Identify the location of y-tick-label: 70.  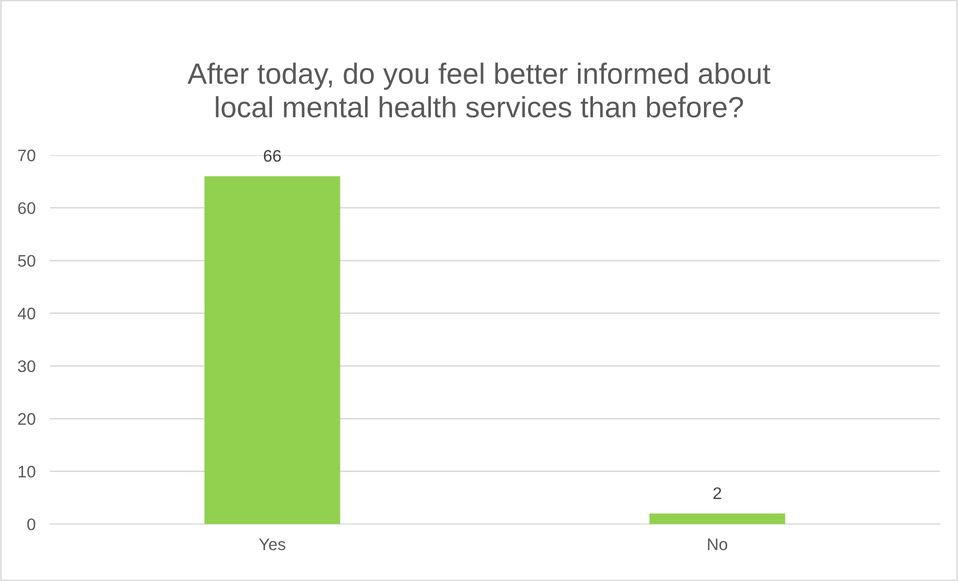
(27, 156).